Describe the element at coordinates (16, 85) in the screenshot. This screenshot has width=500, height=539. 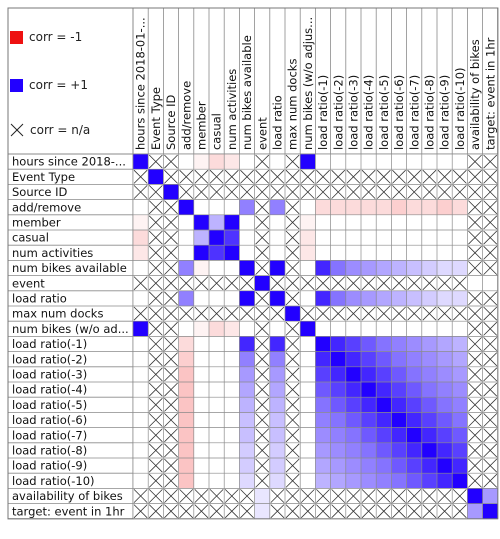
I see `positive-swatch` at that location.